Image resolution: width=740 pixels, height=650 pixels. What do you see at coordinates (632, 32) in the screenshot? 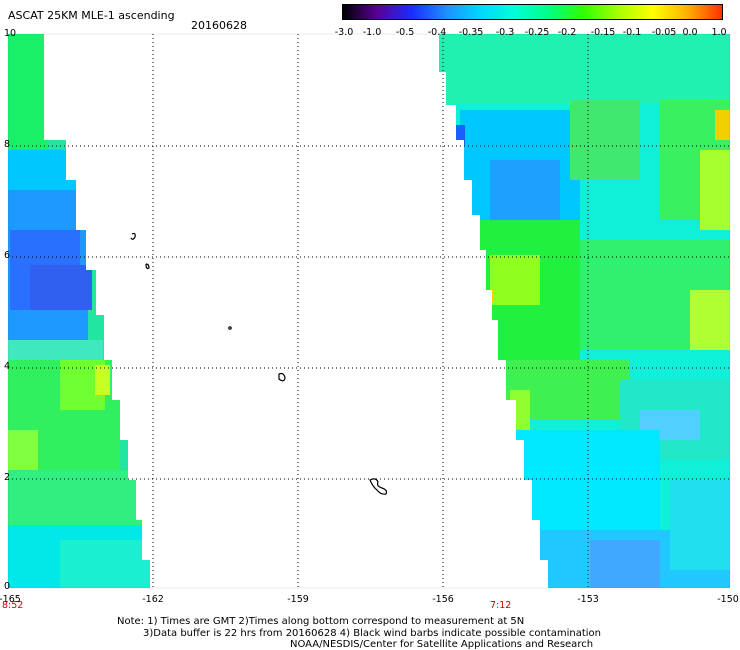
I see `colorbar-label: -0.1` at bounding box center [632, 32].